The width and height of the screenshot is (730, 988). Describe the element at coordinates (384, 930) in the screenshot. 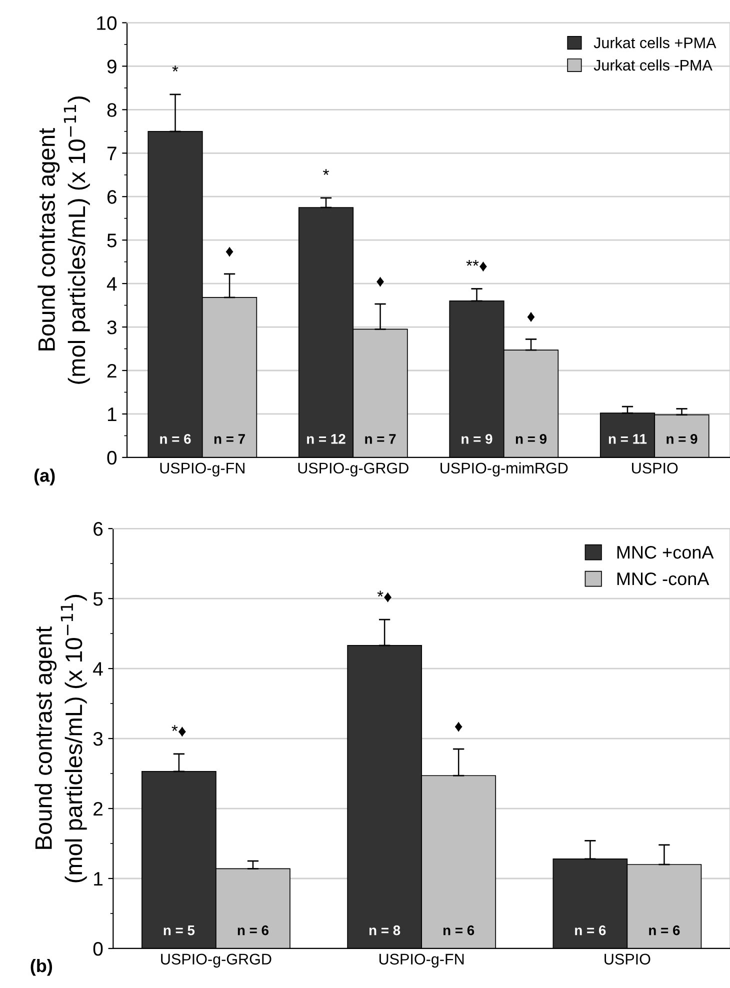

I see `annotation: n = 8` at that location.